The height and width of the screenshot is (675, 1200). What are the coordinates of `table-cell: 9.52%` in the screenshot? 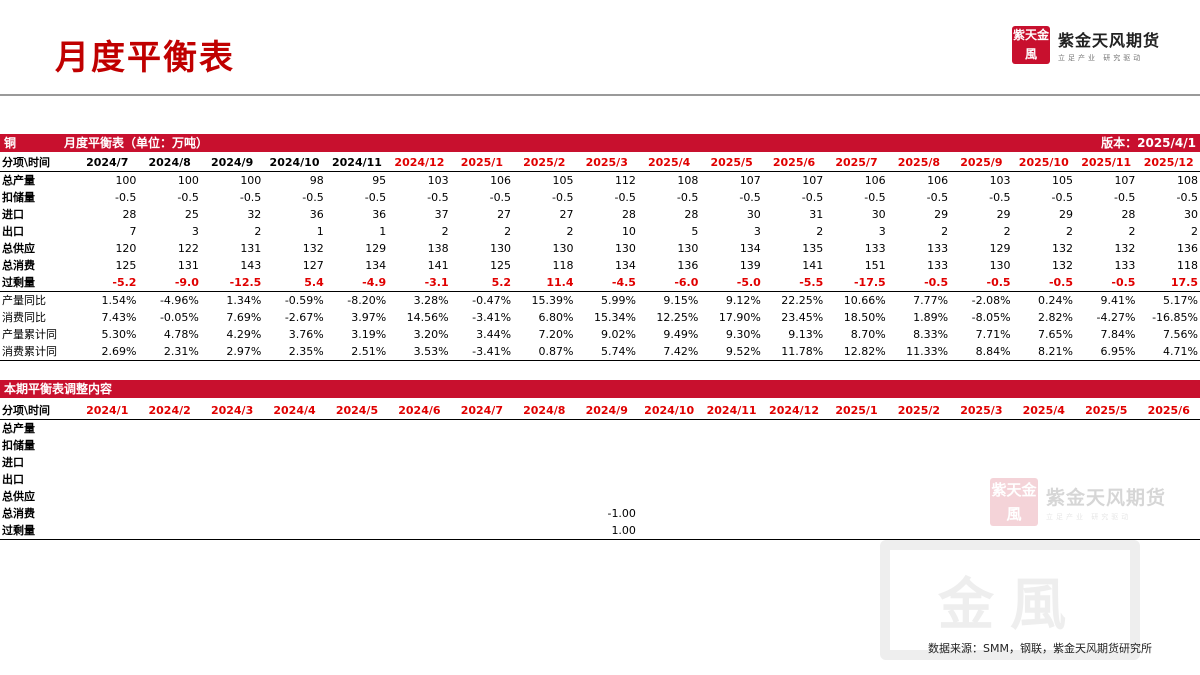 It's located at (731, 352).